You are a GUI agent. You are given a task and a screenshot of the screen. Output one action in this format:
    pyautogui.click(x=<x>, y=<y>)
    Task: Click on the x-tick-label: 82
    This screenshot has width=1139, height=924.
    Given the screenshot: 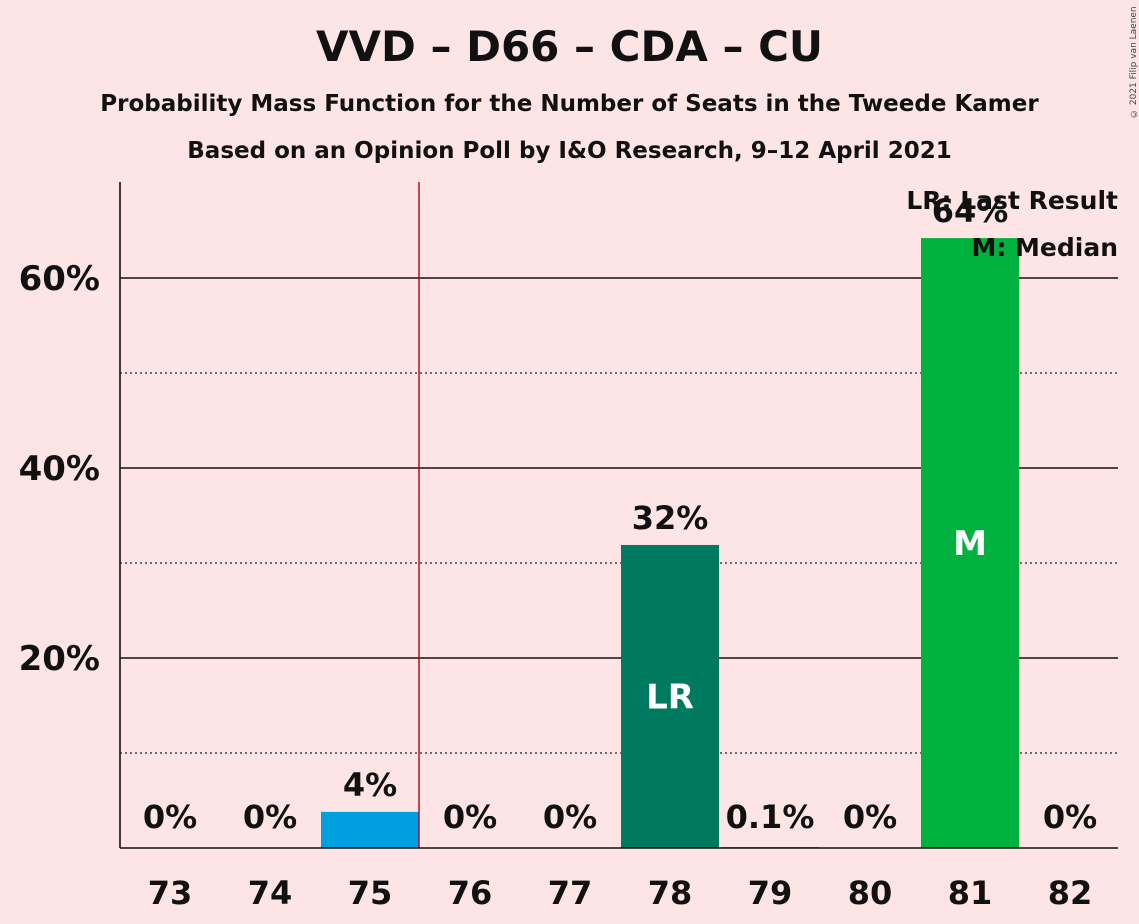 What is the action you would take?
    pyautogui.click(x=1070, y=893)
    